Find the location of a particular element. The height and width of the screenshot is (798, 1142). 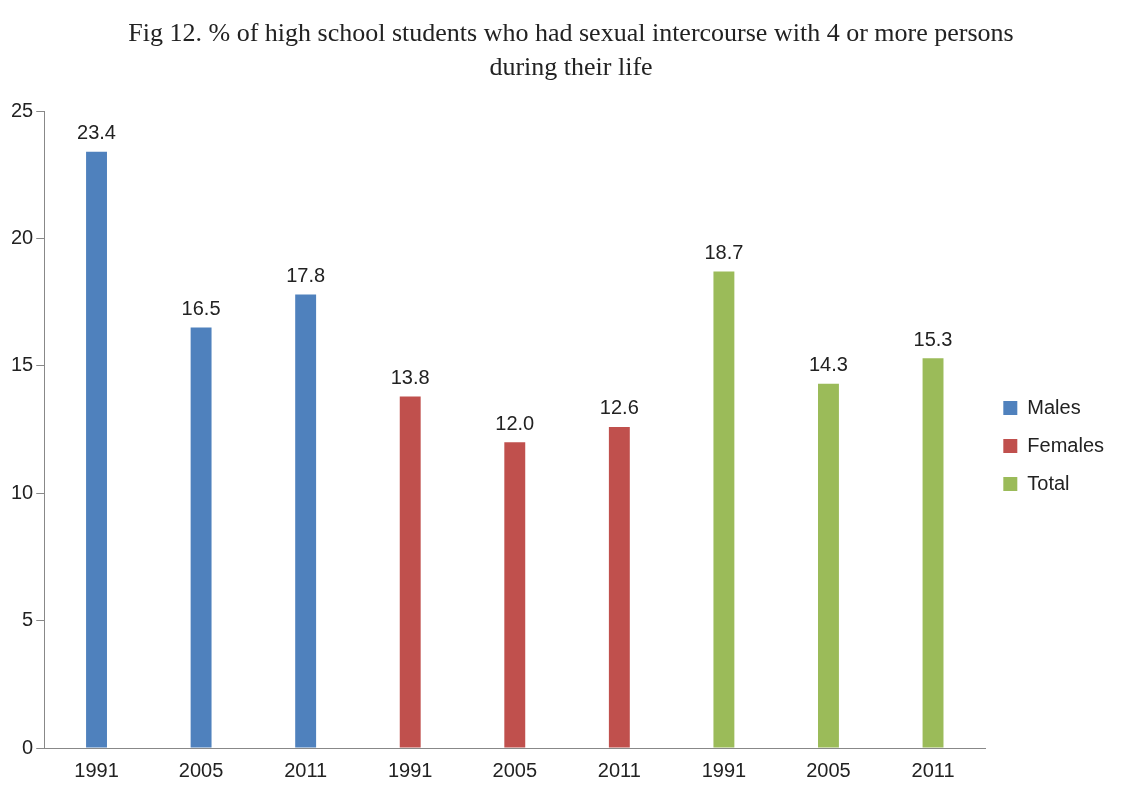

legend-label: Females is located at coordinates (1066, 444).